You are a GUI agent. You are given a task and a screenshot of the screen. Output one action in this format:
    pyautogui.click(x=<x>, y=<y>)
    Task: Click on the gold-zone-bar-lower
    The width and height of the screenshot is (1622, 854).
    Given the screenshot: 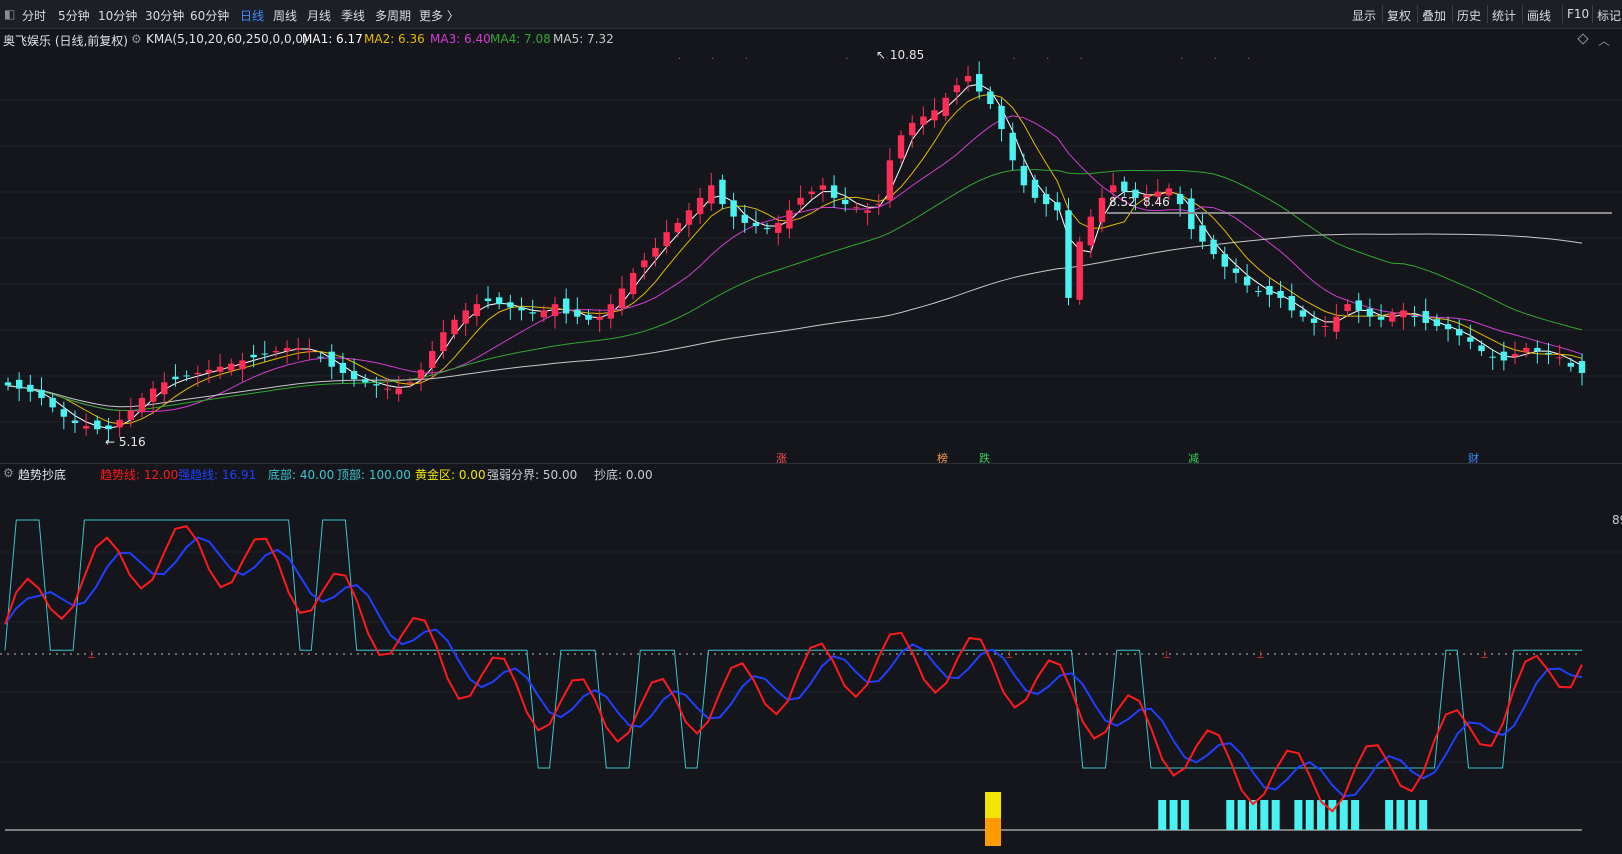 What is the action you would take?
    pyautogui.click(x=993, y=832)
    